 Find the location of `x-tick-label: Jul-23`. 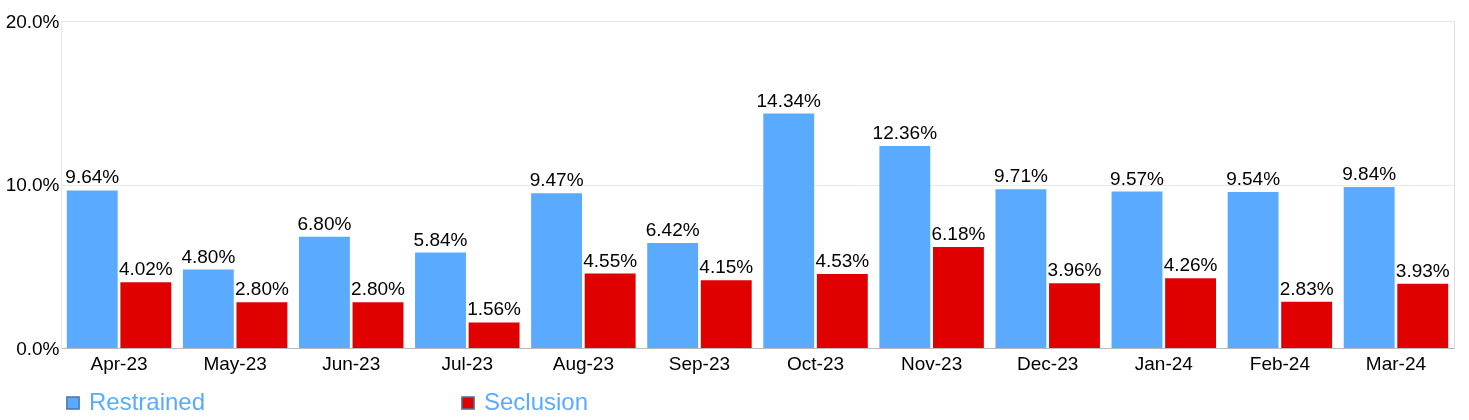

x-tick-label: Jul-23 is located at coordinates (467, 363).